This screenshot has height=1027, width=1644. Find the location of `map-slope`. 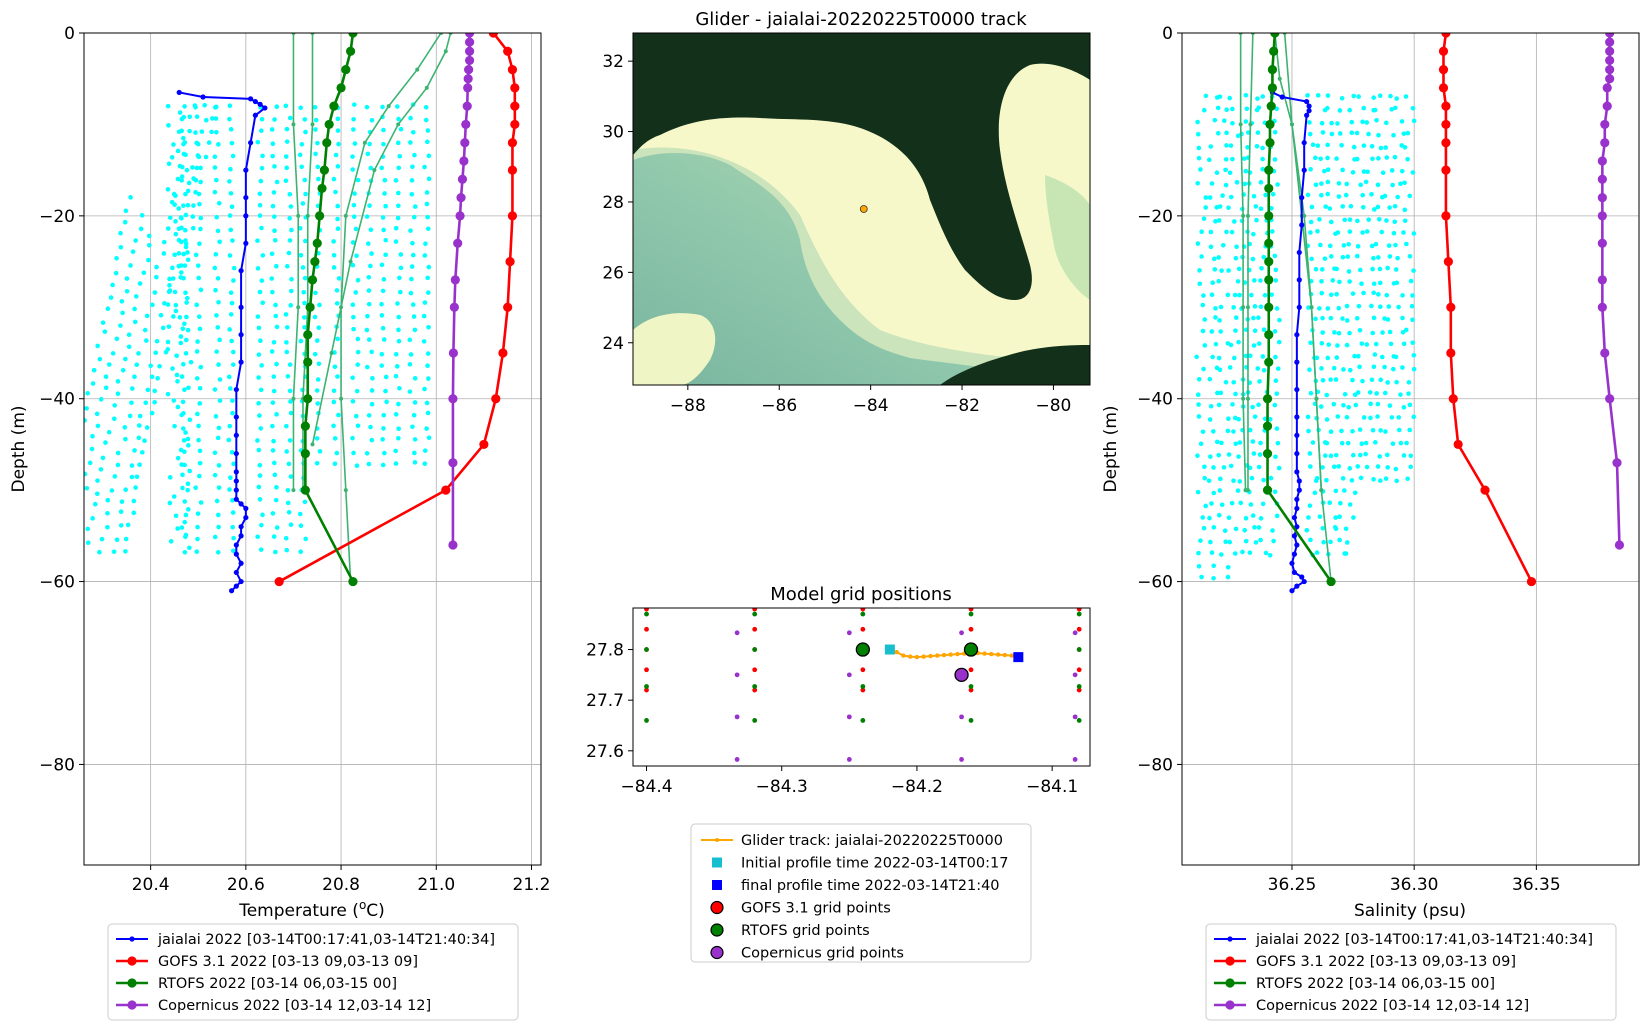

map-slope is located at coordinates (831, 266).